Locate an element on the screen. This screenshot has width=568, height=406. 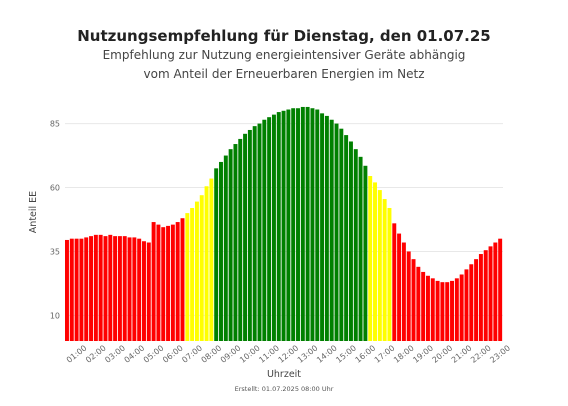
x-tick-label: 06:00 is located at coordinates (173, 353).